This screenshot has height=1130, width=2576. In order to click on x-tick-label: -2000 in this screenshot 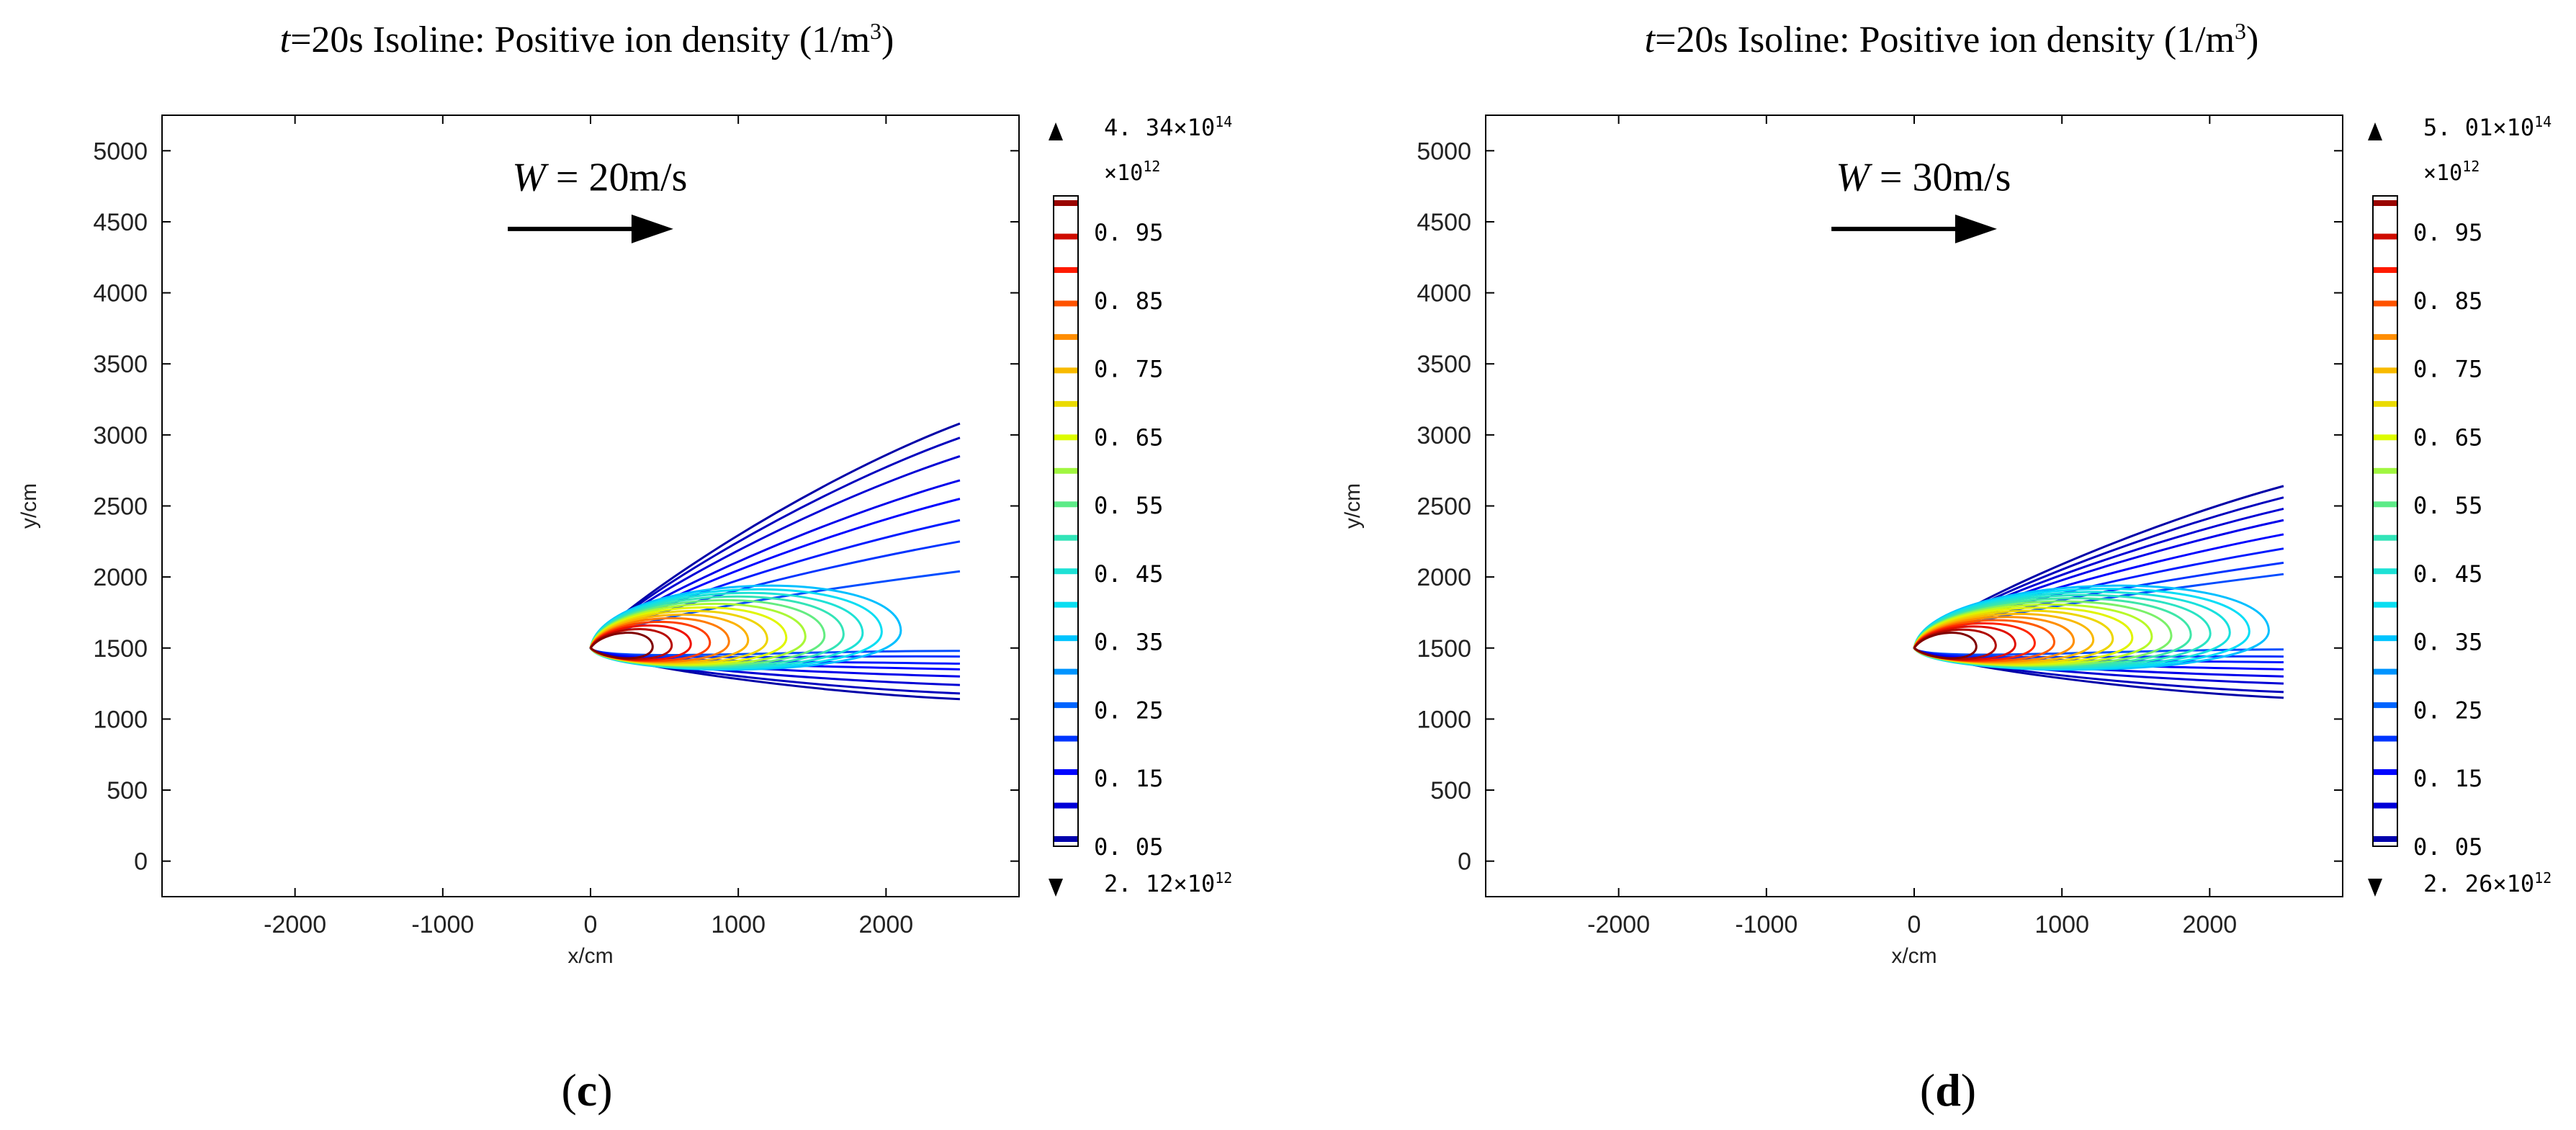, I will do `click(1618, 924)`.